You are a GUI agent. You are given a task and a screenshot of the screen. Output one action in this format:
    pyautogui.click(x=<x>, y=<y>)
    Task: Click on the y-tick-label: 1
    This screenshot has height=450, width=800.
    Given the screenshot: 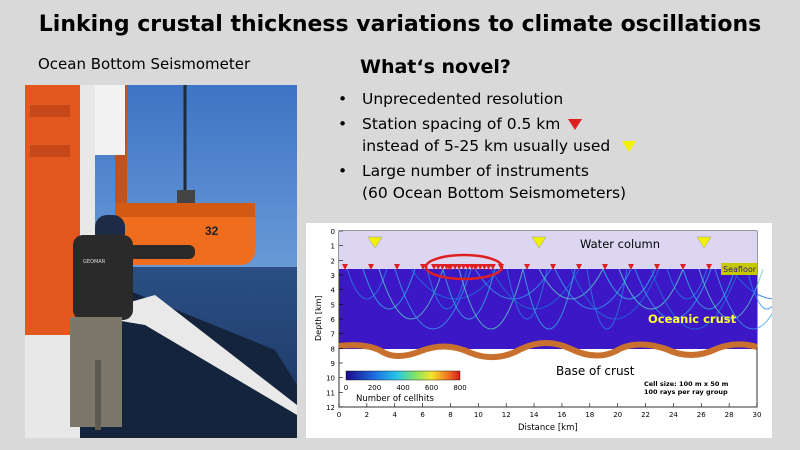 What is the action you would take?
    pyautogui.click(x=333, y=247)
    